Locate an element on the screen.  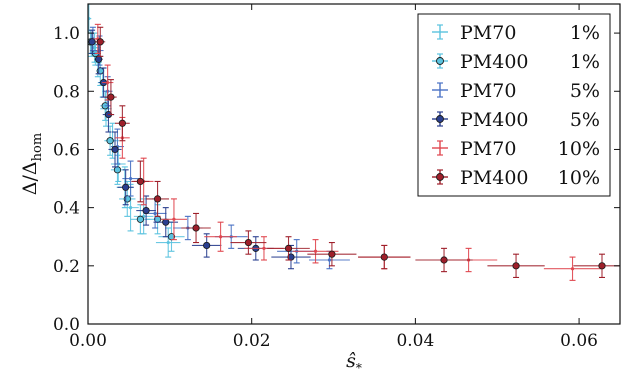
y-axis-label-sub: hom is located at coordinates (37, 147).